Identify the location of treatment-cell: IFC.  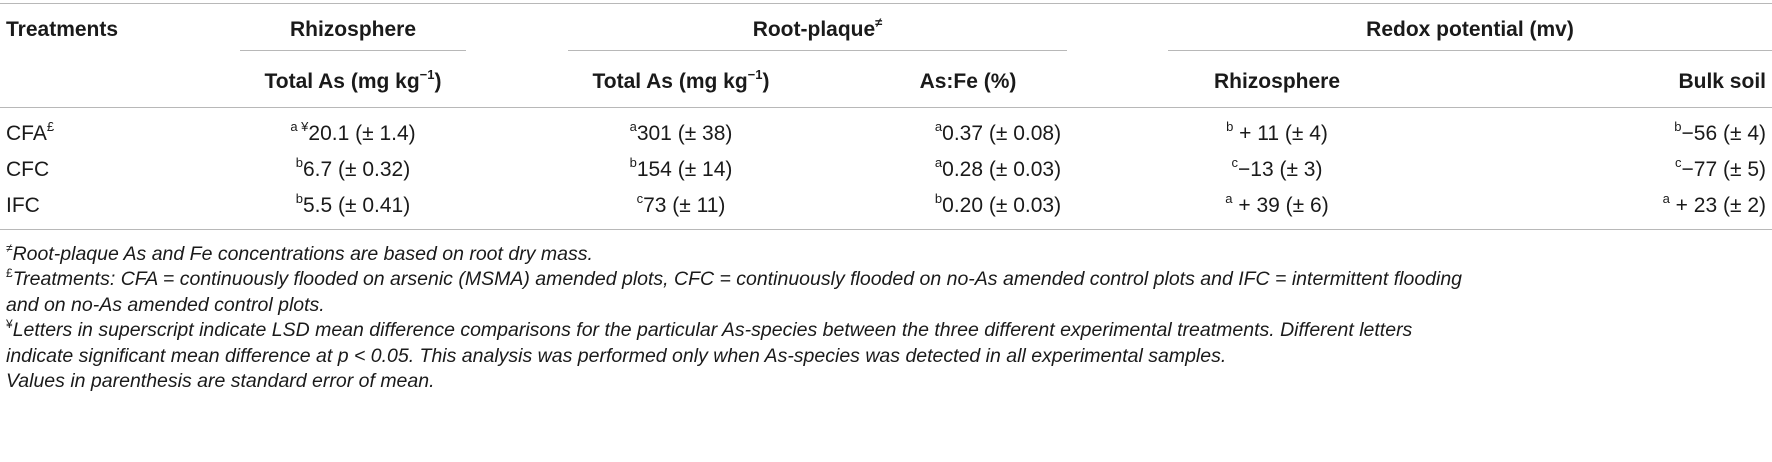
(23, 206).